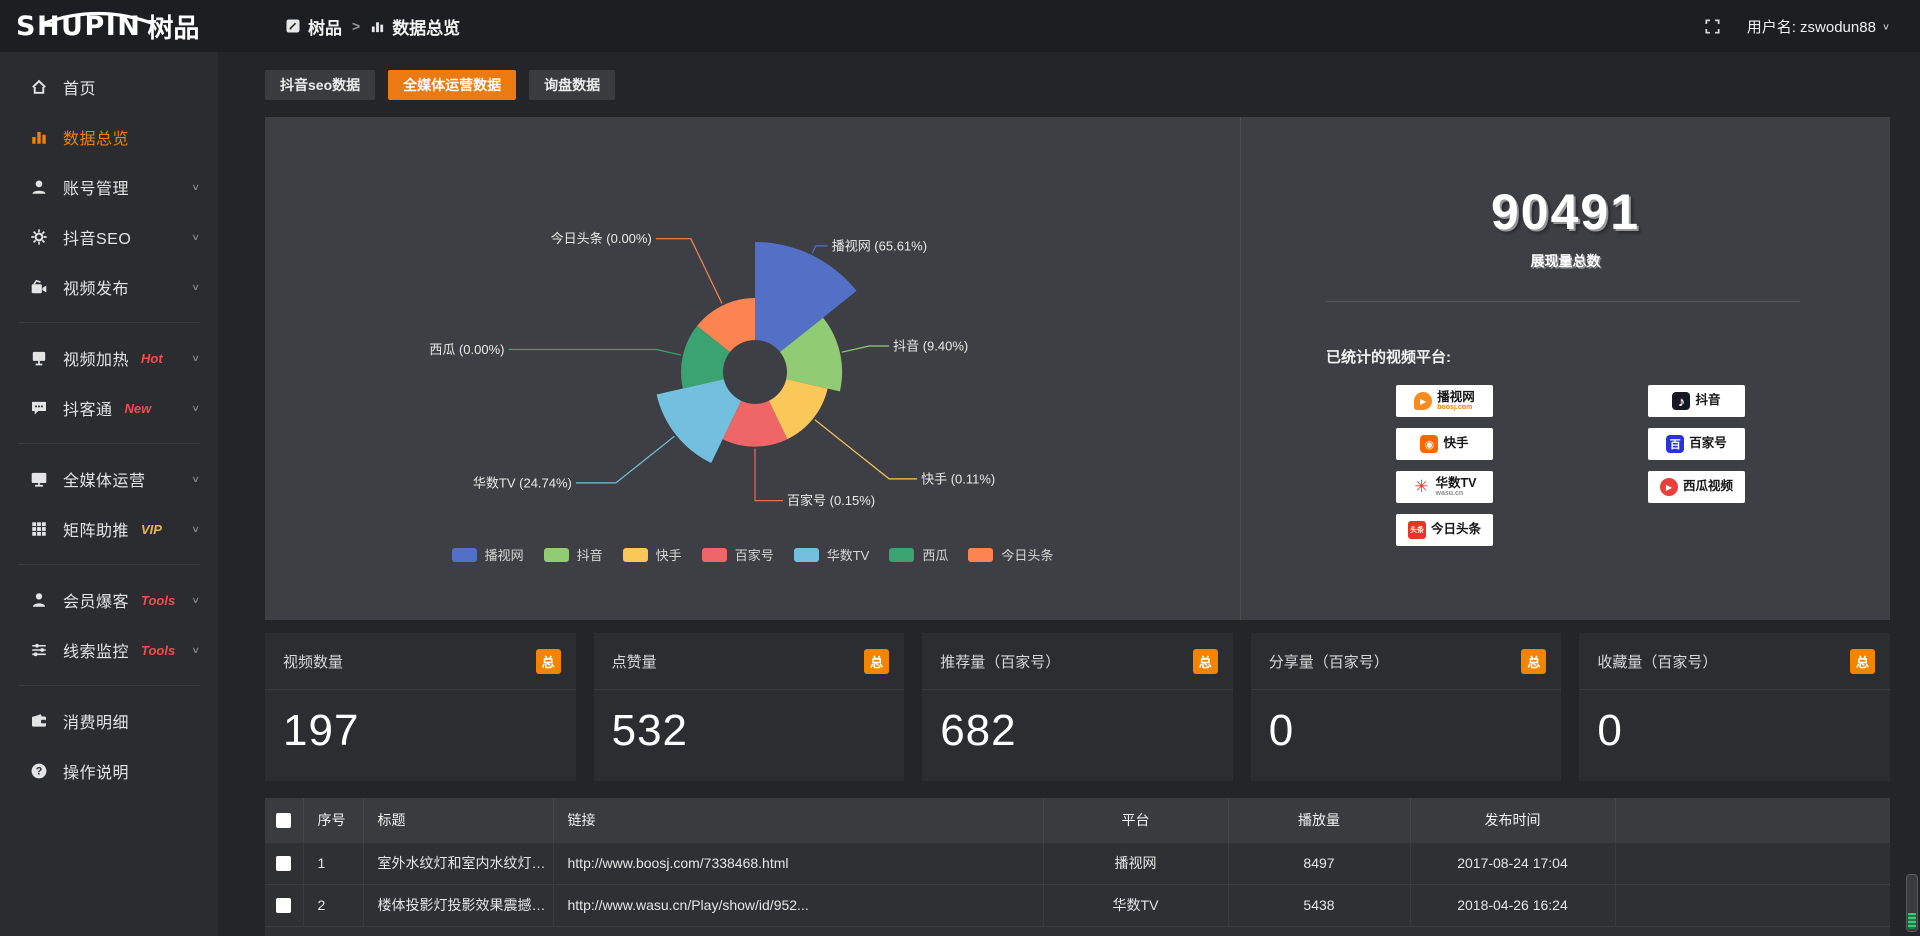 Image resolution: width=1920 pixels, height=936 pixels. I want to click on select-all-checkbox, so click(284, 821).